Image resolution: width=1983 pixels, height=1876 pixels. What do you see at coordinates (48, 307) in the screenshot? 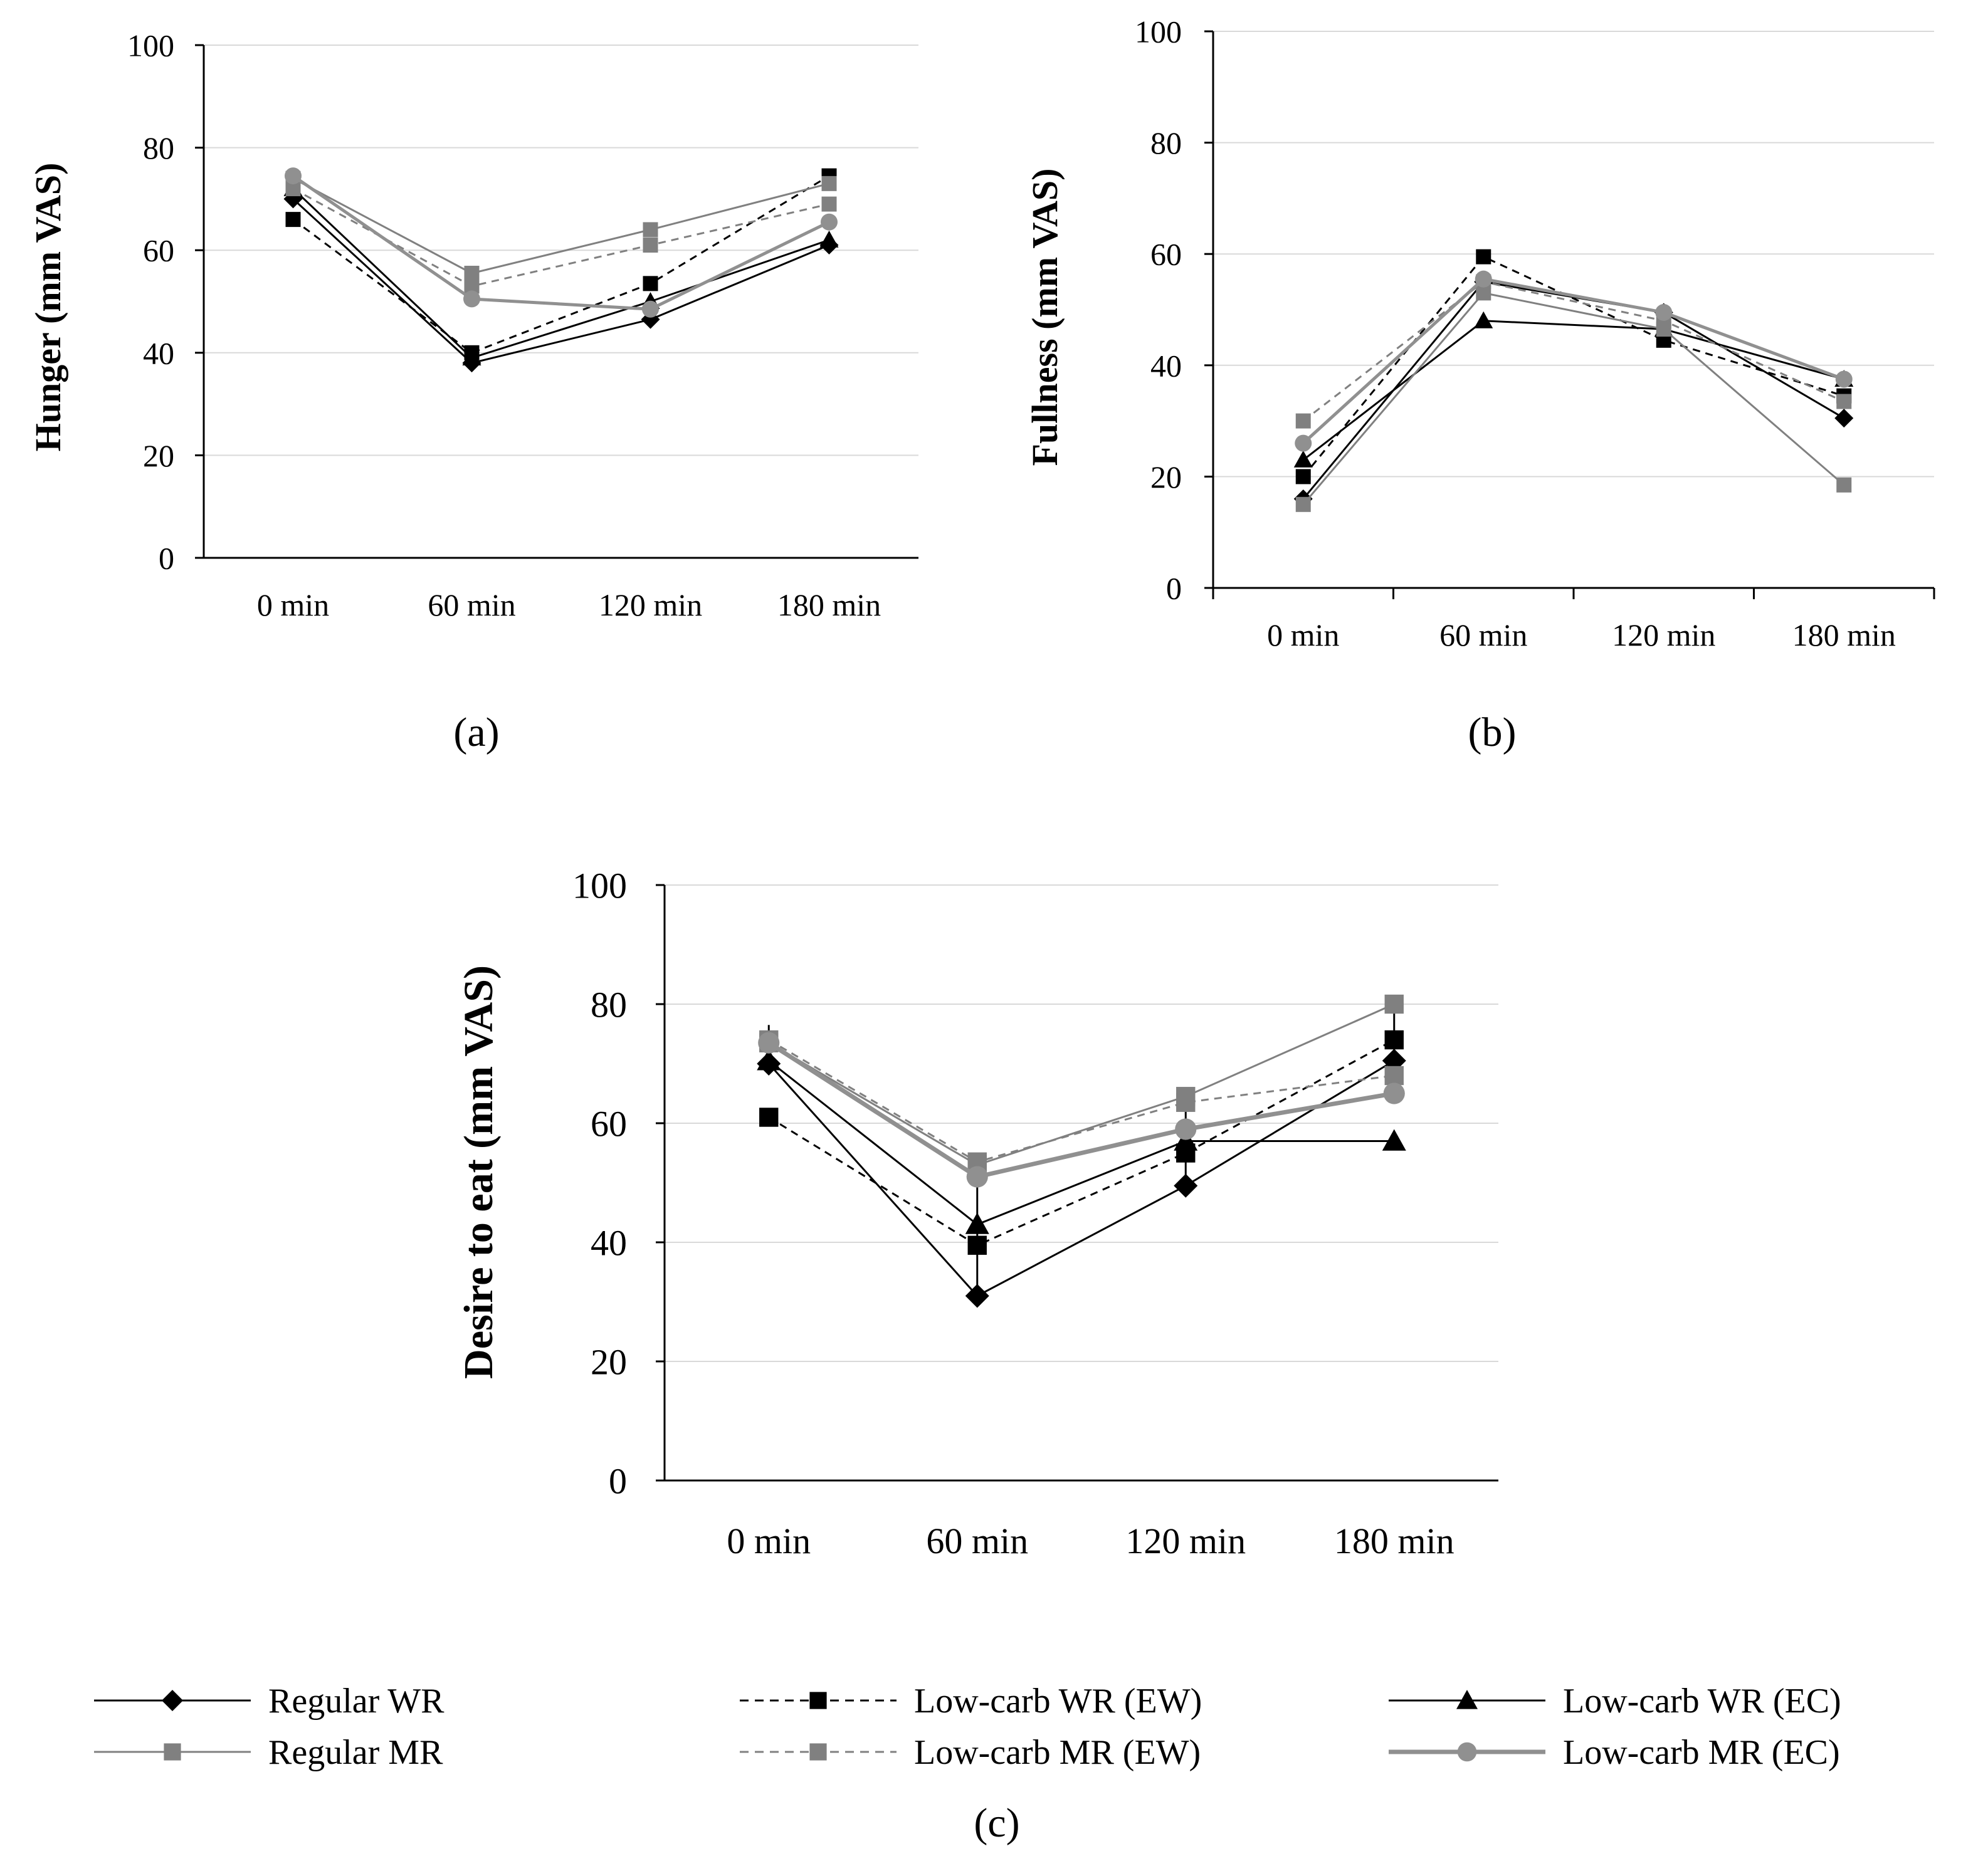
I see `hunger-y-axis-title: Hunger (mm VAS)` at bounding box center [48, 307].